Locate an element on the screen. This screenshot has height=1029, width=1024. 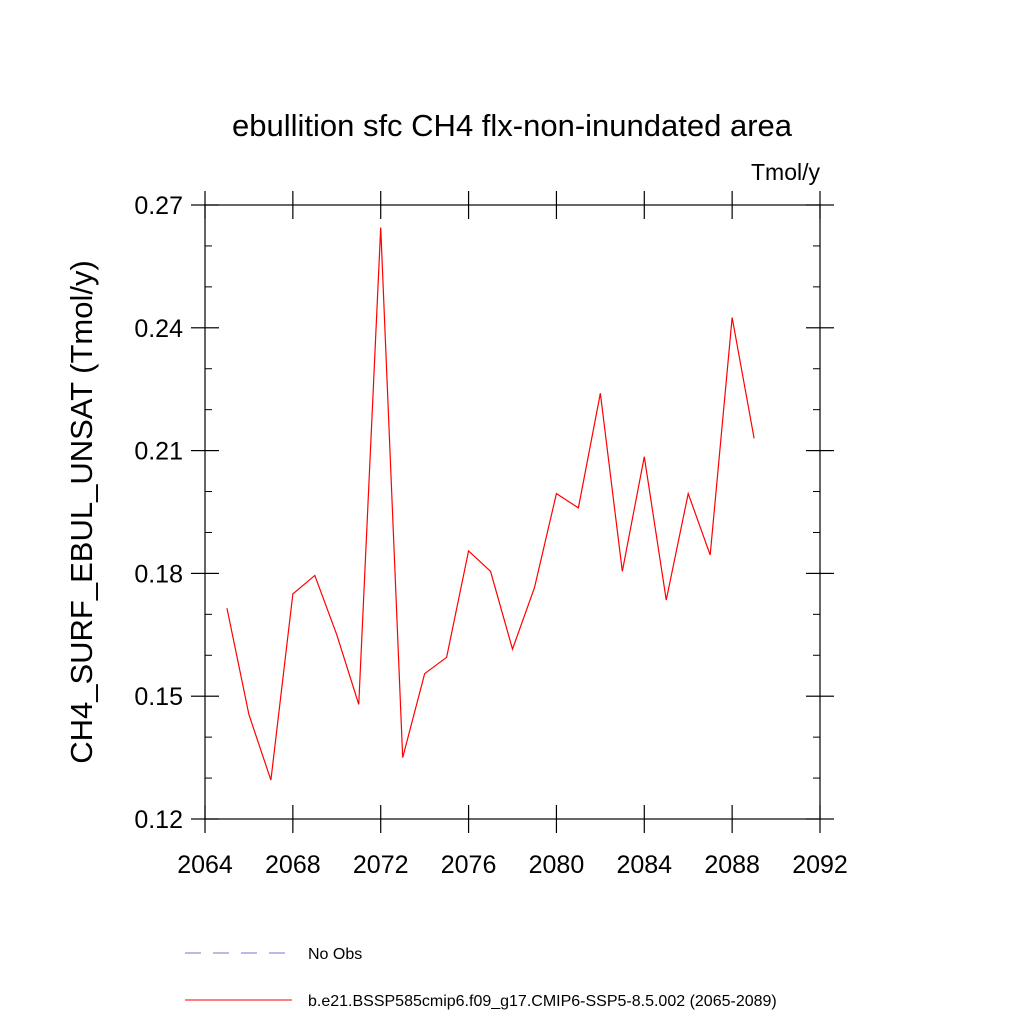
units-label: Tmol/y is located at coordinates (786, 172).